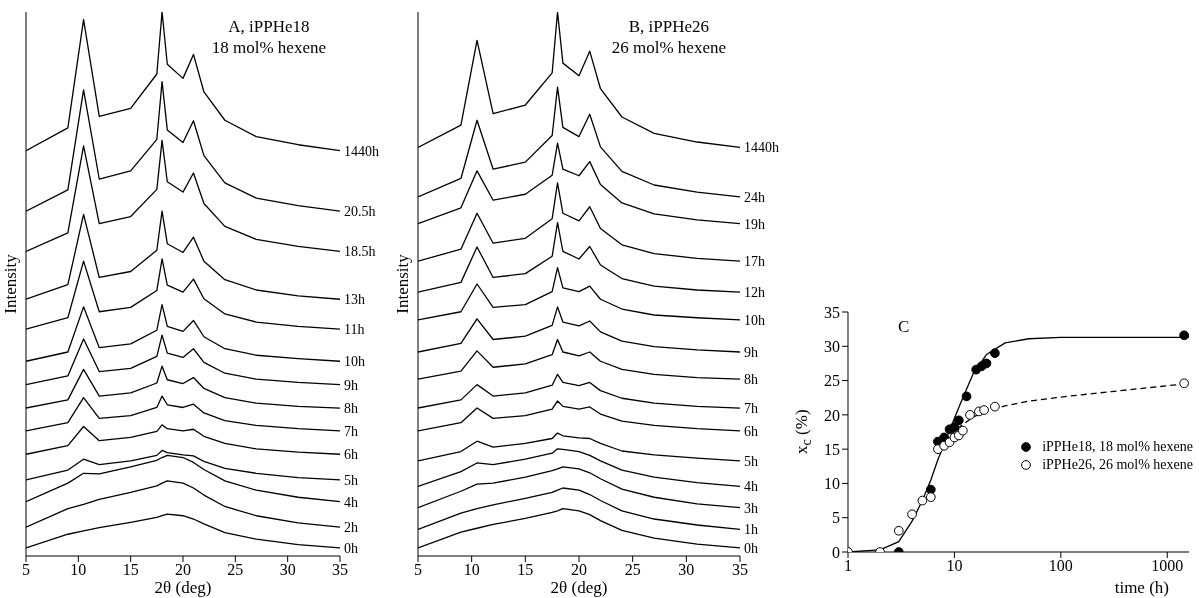  Describe the element at coordinates (351, 528) in the screenshot. I see `series-label: 2h` at that location.